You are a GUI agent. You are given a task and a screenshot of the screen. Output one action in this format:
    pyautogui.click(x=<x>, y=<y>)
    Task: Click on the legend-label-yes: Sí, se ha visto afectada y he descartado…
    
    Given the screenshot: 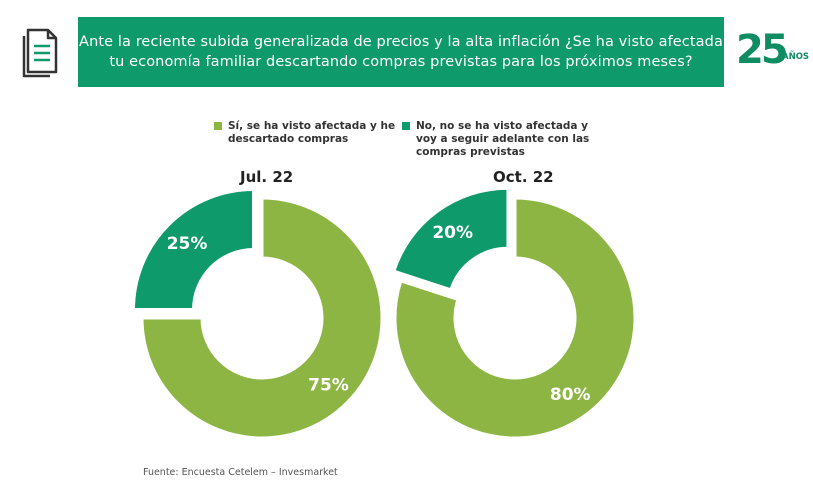 What is the action you would take?
    pyautogui.click(x=312, y=132)
    